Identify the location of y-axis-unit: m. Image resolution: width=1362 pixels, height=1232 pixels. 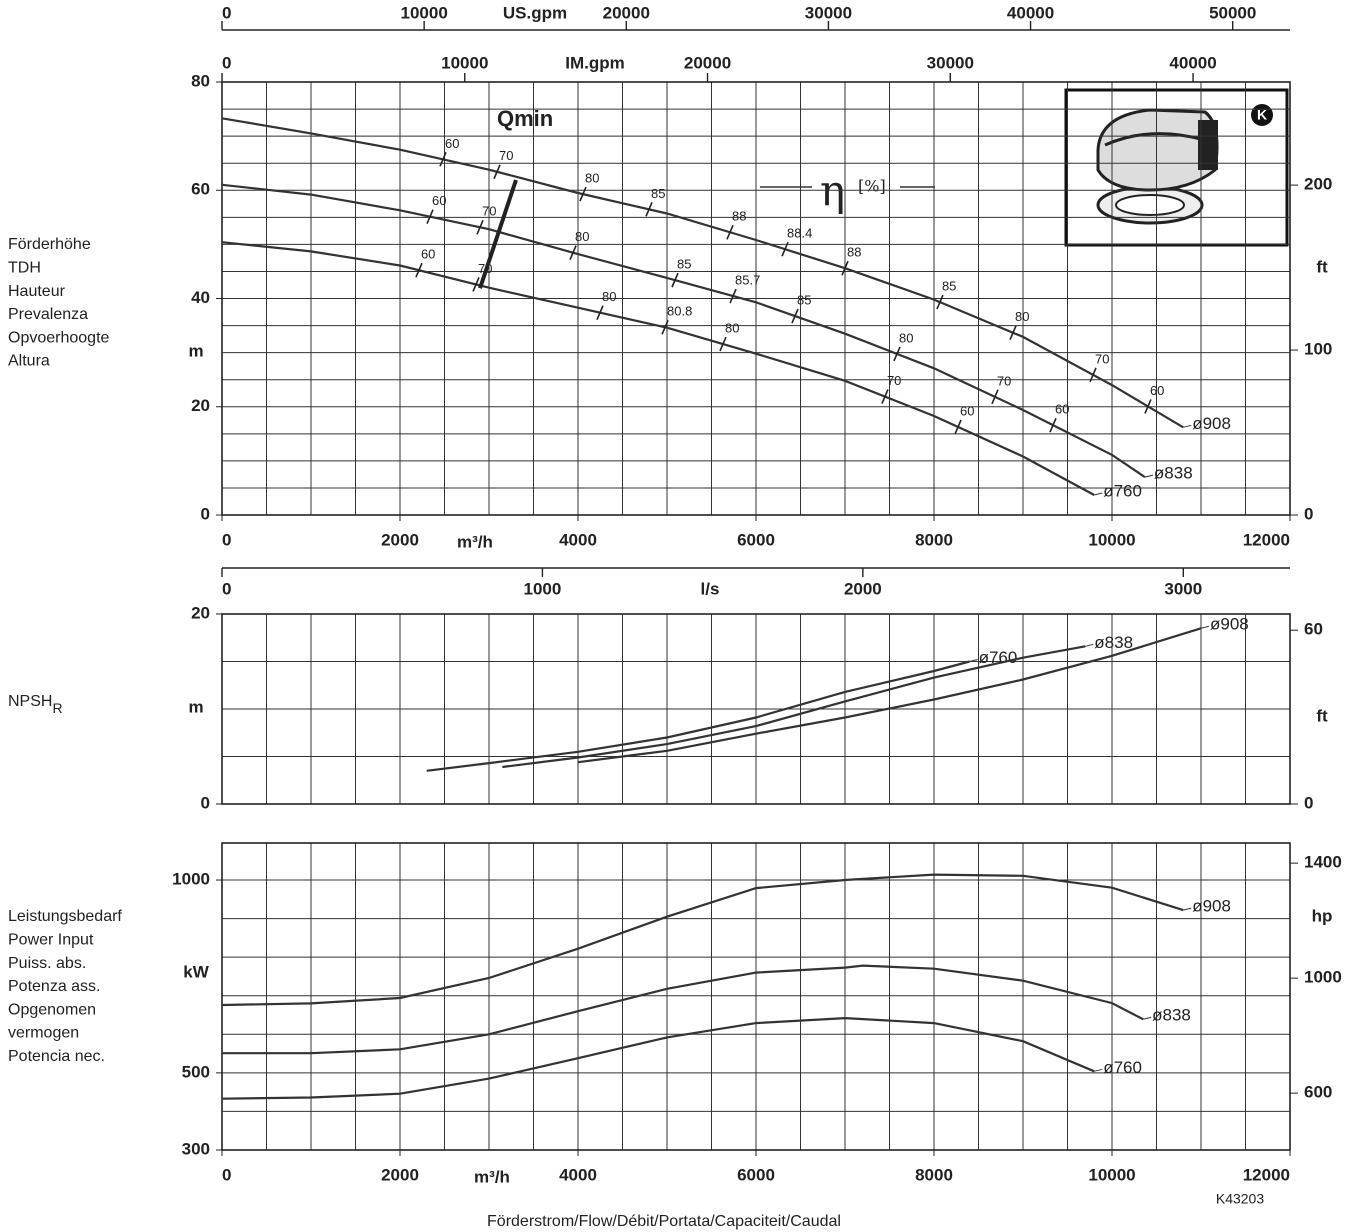
(195, 706).